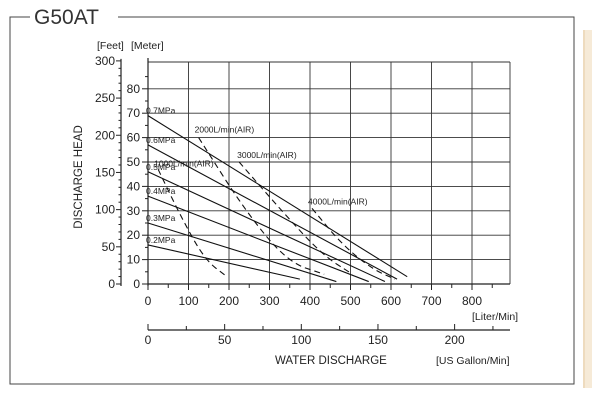 This screenshot has height=394, width=592. I want to click on y-axis-label: DISCHARGE HEAD, so click(79, 177).